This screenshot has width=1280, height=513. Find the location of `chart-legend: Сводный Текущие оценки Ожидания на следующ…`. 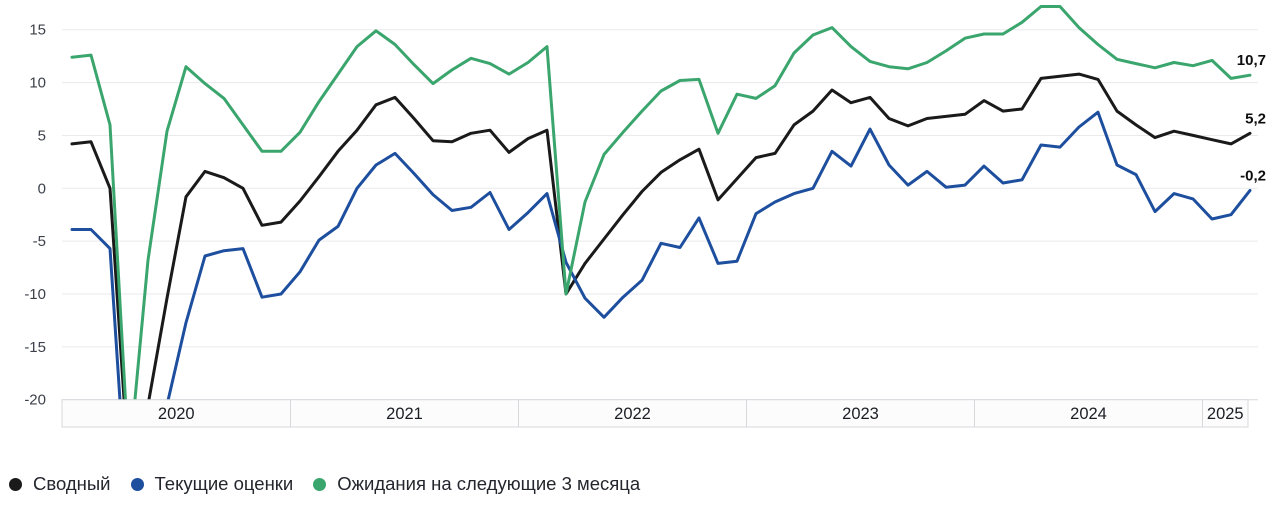

chart-legend: Сводный Текущие оценки Ожидания на следующ… is located at coordinates (324, 484).